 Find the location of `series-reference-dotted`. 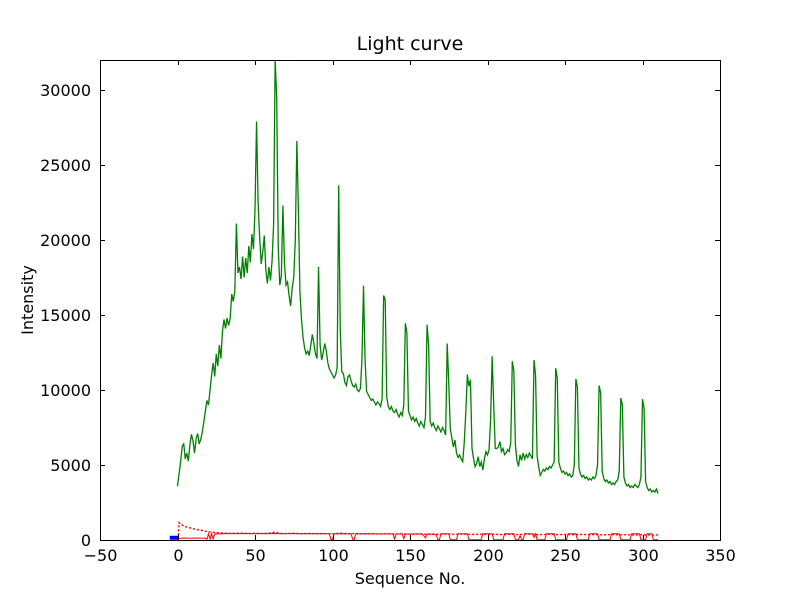

series-reference-dotted is located at coordinates (418, 530).